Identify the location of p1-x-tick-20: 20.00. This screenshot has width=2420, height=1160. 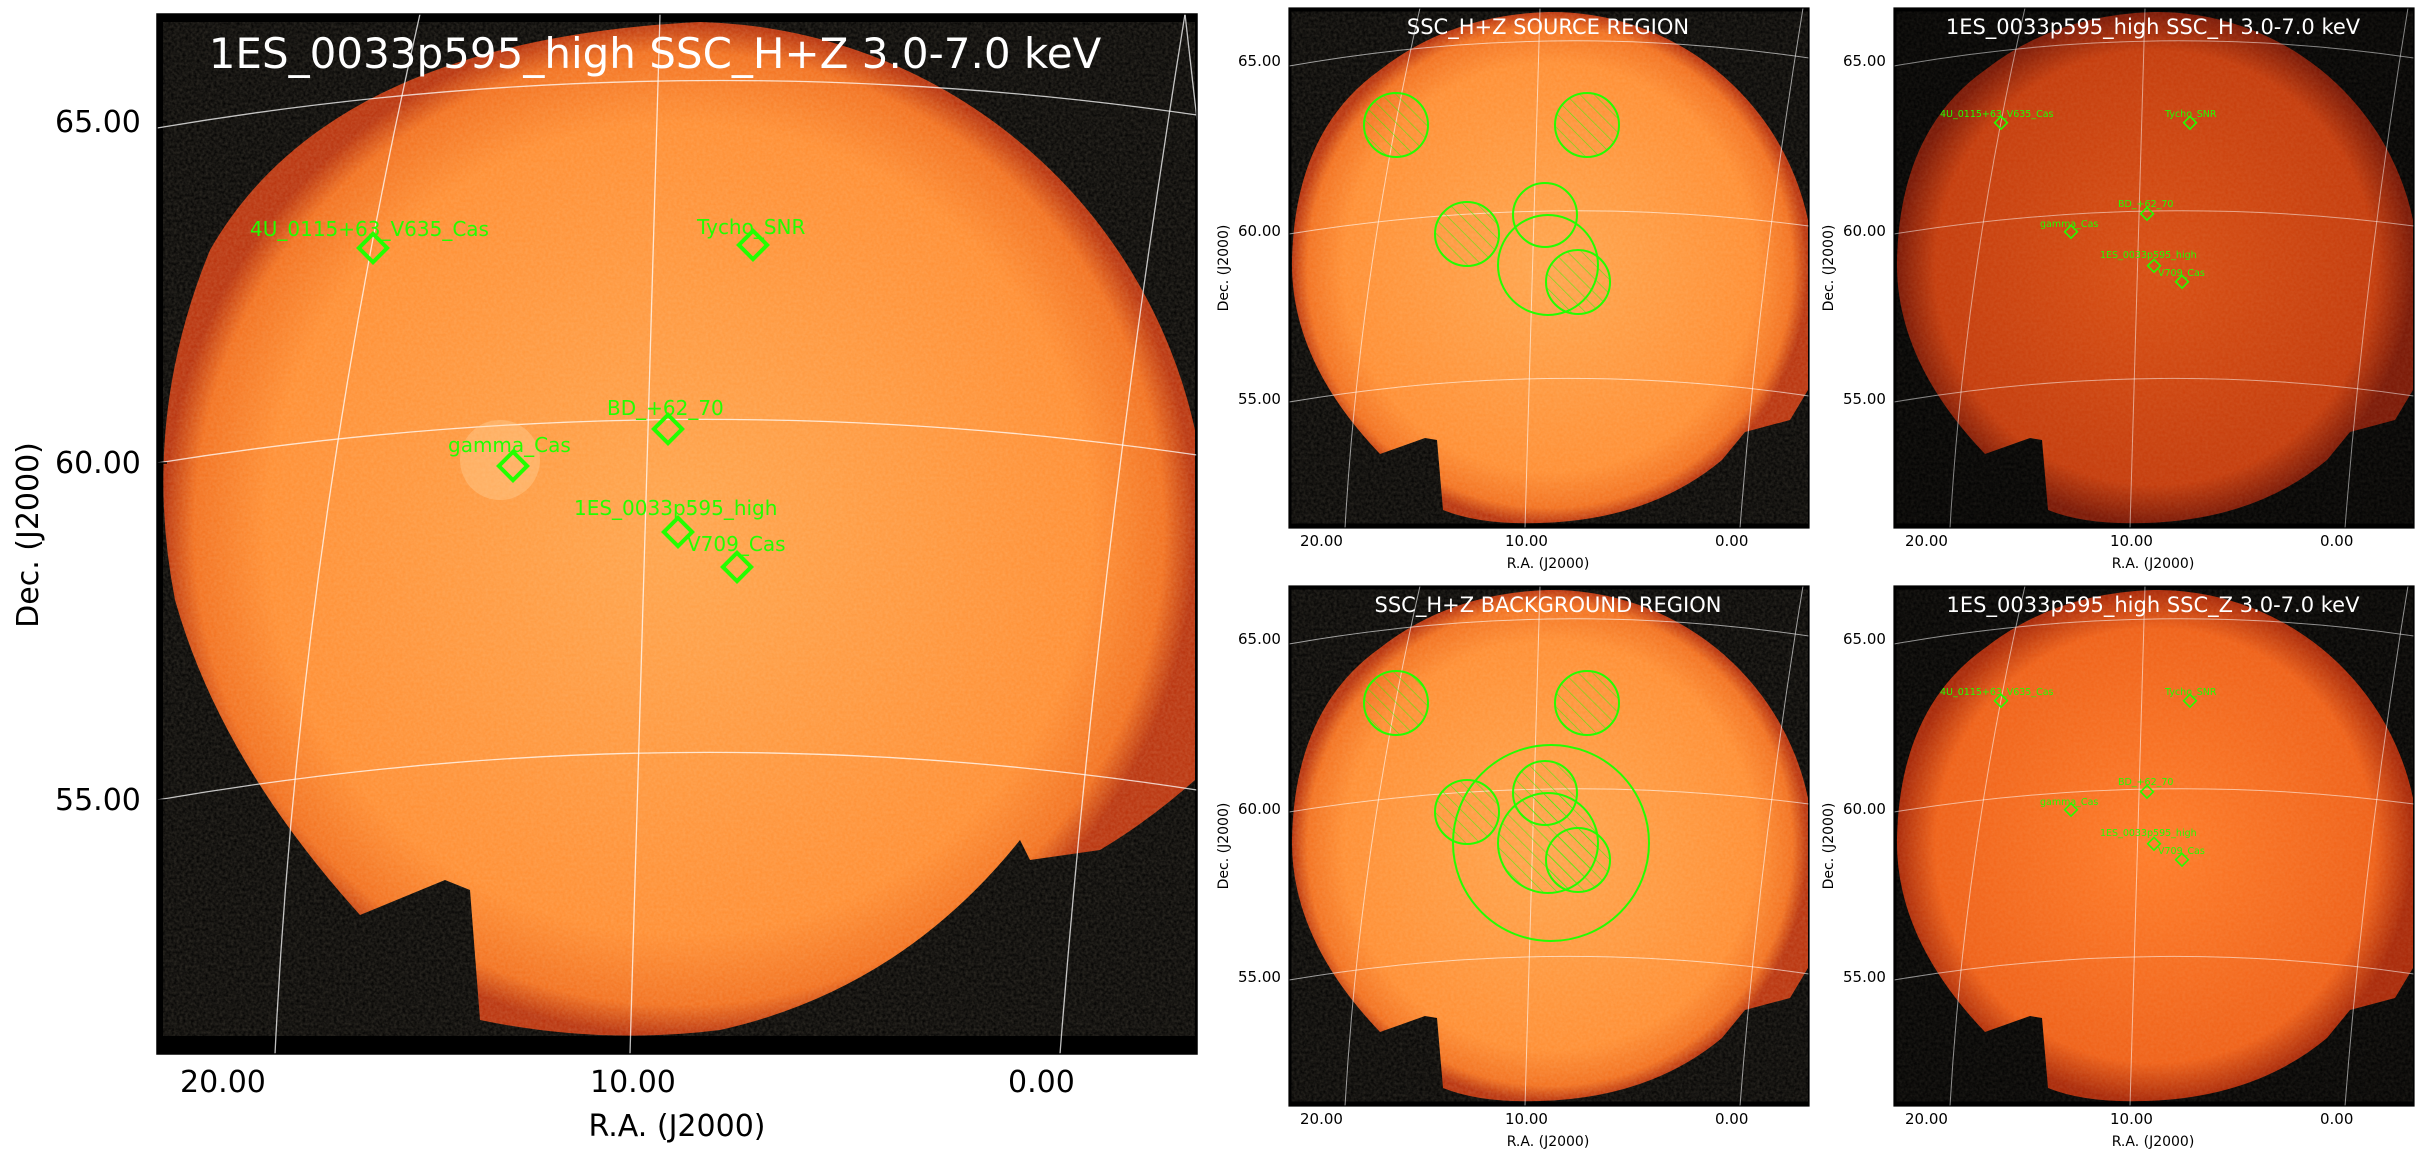
(1321, 541).